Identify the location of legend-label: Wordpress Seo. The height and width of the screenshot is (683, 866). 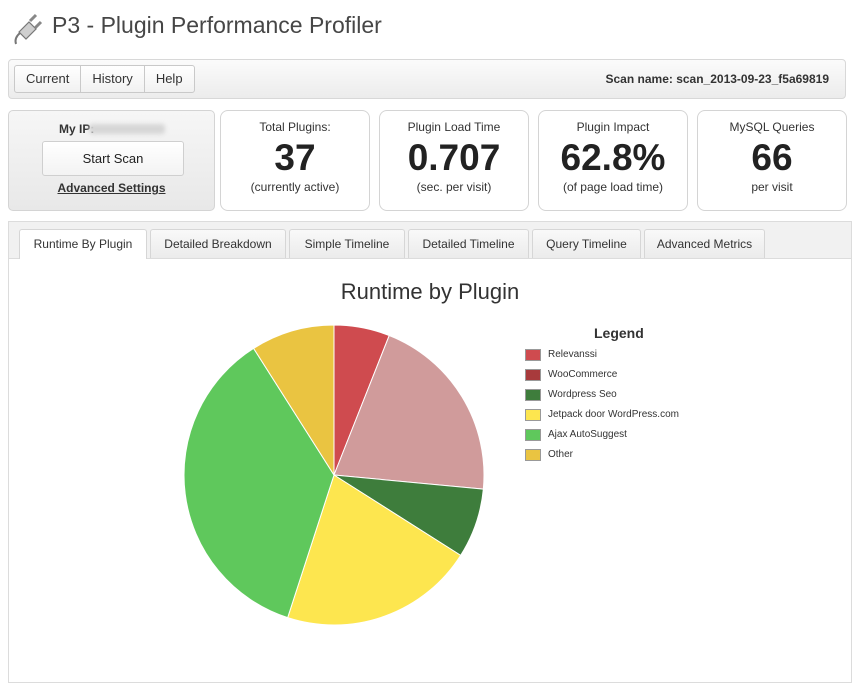
(582, 394).